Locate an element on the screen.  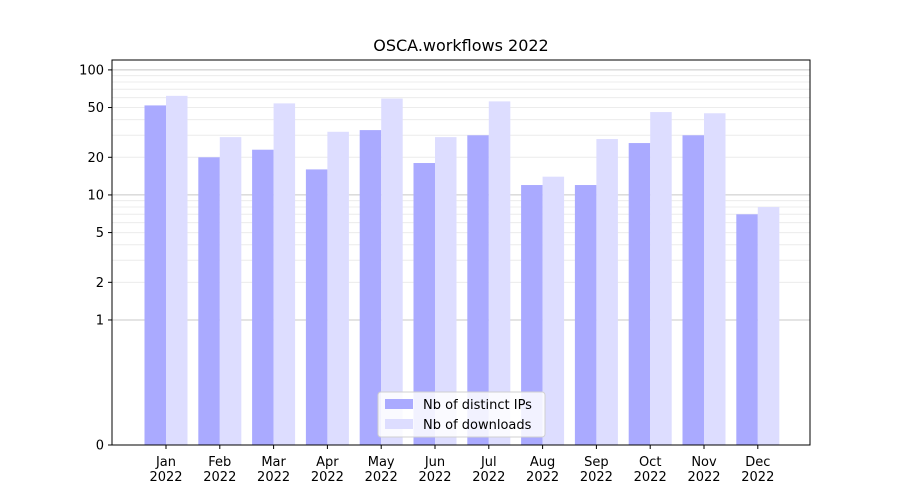
x-tick-label: Apr 2022 is located at coordinates (327, 470).